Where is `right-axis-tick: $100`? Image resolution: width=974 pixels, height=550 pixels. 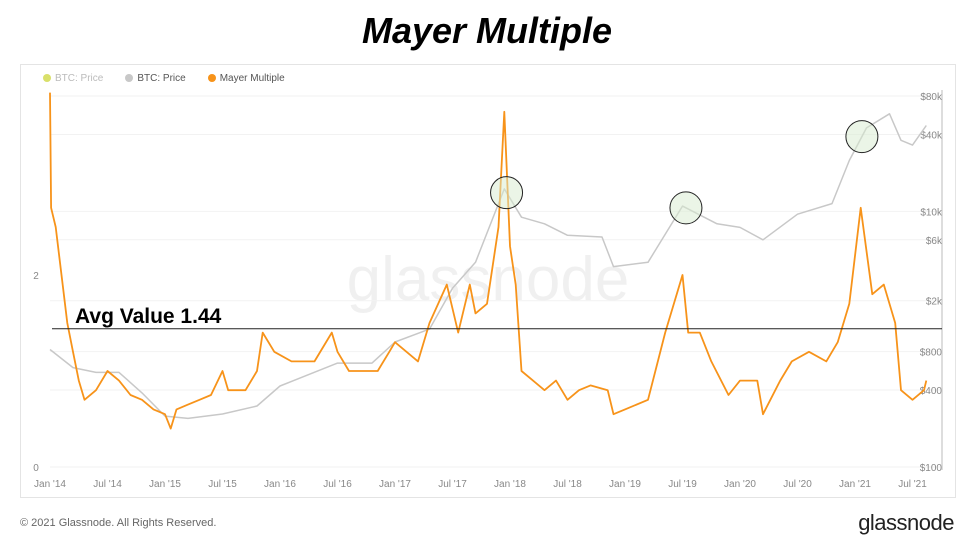
right-axis-tick: $100 is located at coordinates (931, 468).